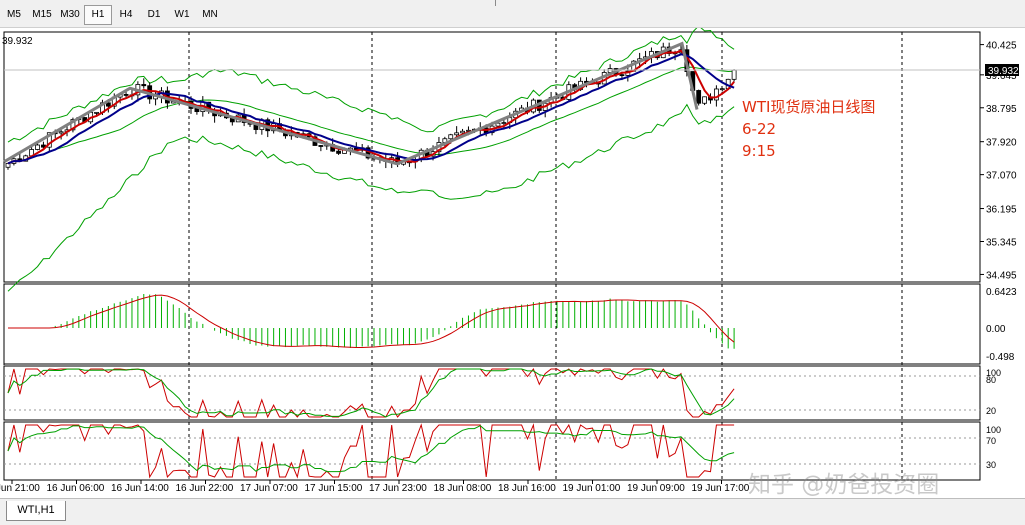 Image resolution: width=1025 pixels, height=525 pixels. I want to click on time-axis-label: 18 Jun 08:00, so click(463, 488).